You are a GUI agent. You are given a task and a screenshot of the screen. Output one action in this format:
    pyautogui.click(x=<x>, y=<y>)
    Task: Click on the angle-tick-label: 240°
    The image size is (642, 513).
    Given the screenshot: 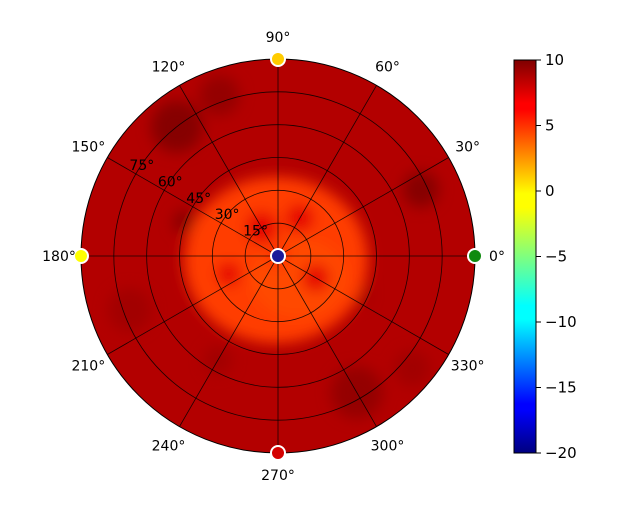 What is the action you would take?
    pyautogui.click(x=169, y=447)
    